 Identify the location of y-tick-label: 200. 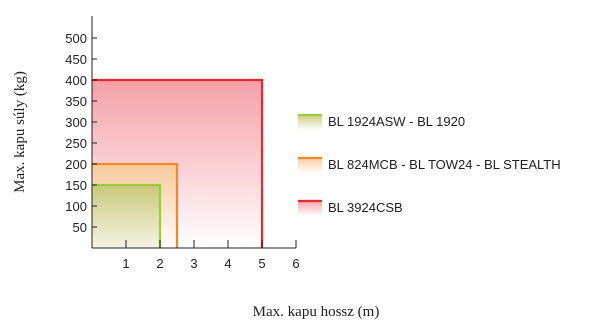
(76, 164).